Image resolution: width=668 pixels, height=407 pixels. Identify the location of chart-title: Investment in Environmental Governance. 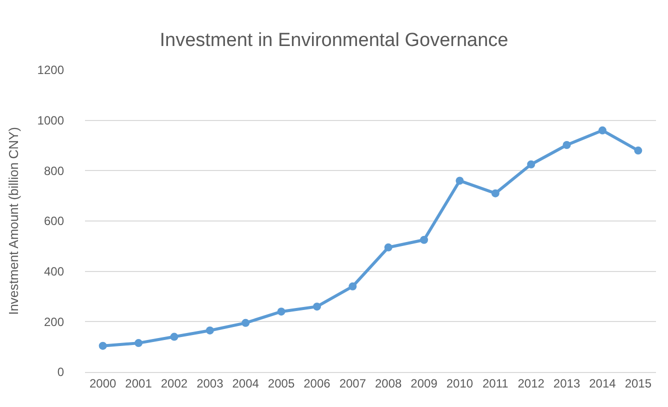
(334, 40).